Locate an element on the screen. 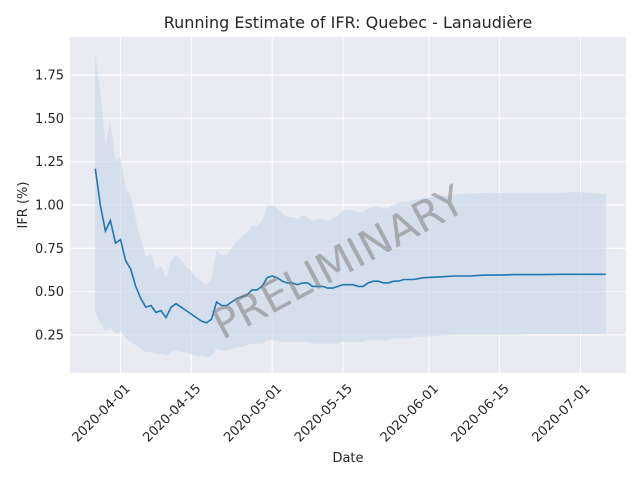 The height and width of the screenshot is (480, 640). y-tick-label: 1.00 is located at coordinates (49, 206).